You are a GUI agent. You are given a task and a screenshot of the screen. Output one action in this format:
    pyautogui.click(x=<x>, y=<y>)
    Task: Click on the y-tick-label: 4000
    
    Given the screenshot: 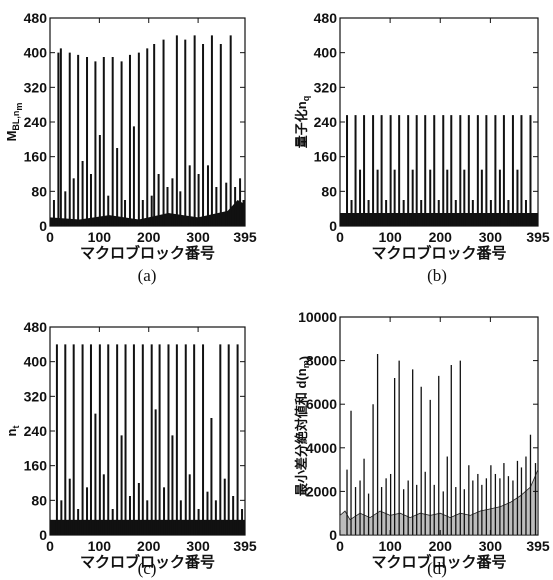 What is the action you would take?
    pyautogui.click(x=321, y=448)
    